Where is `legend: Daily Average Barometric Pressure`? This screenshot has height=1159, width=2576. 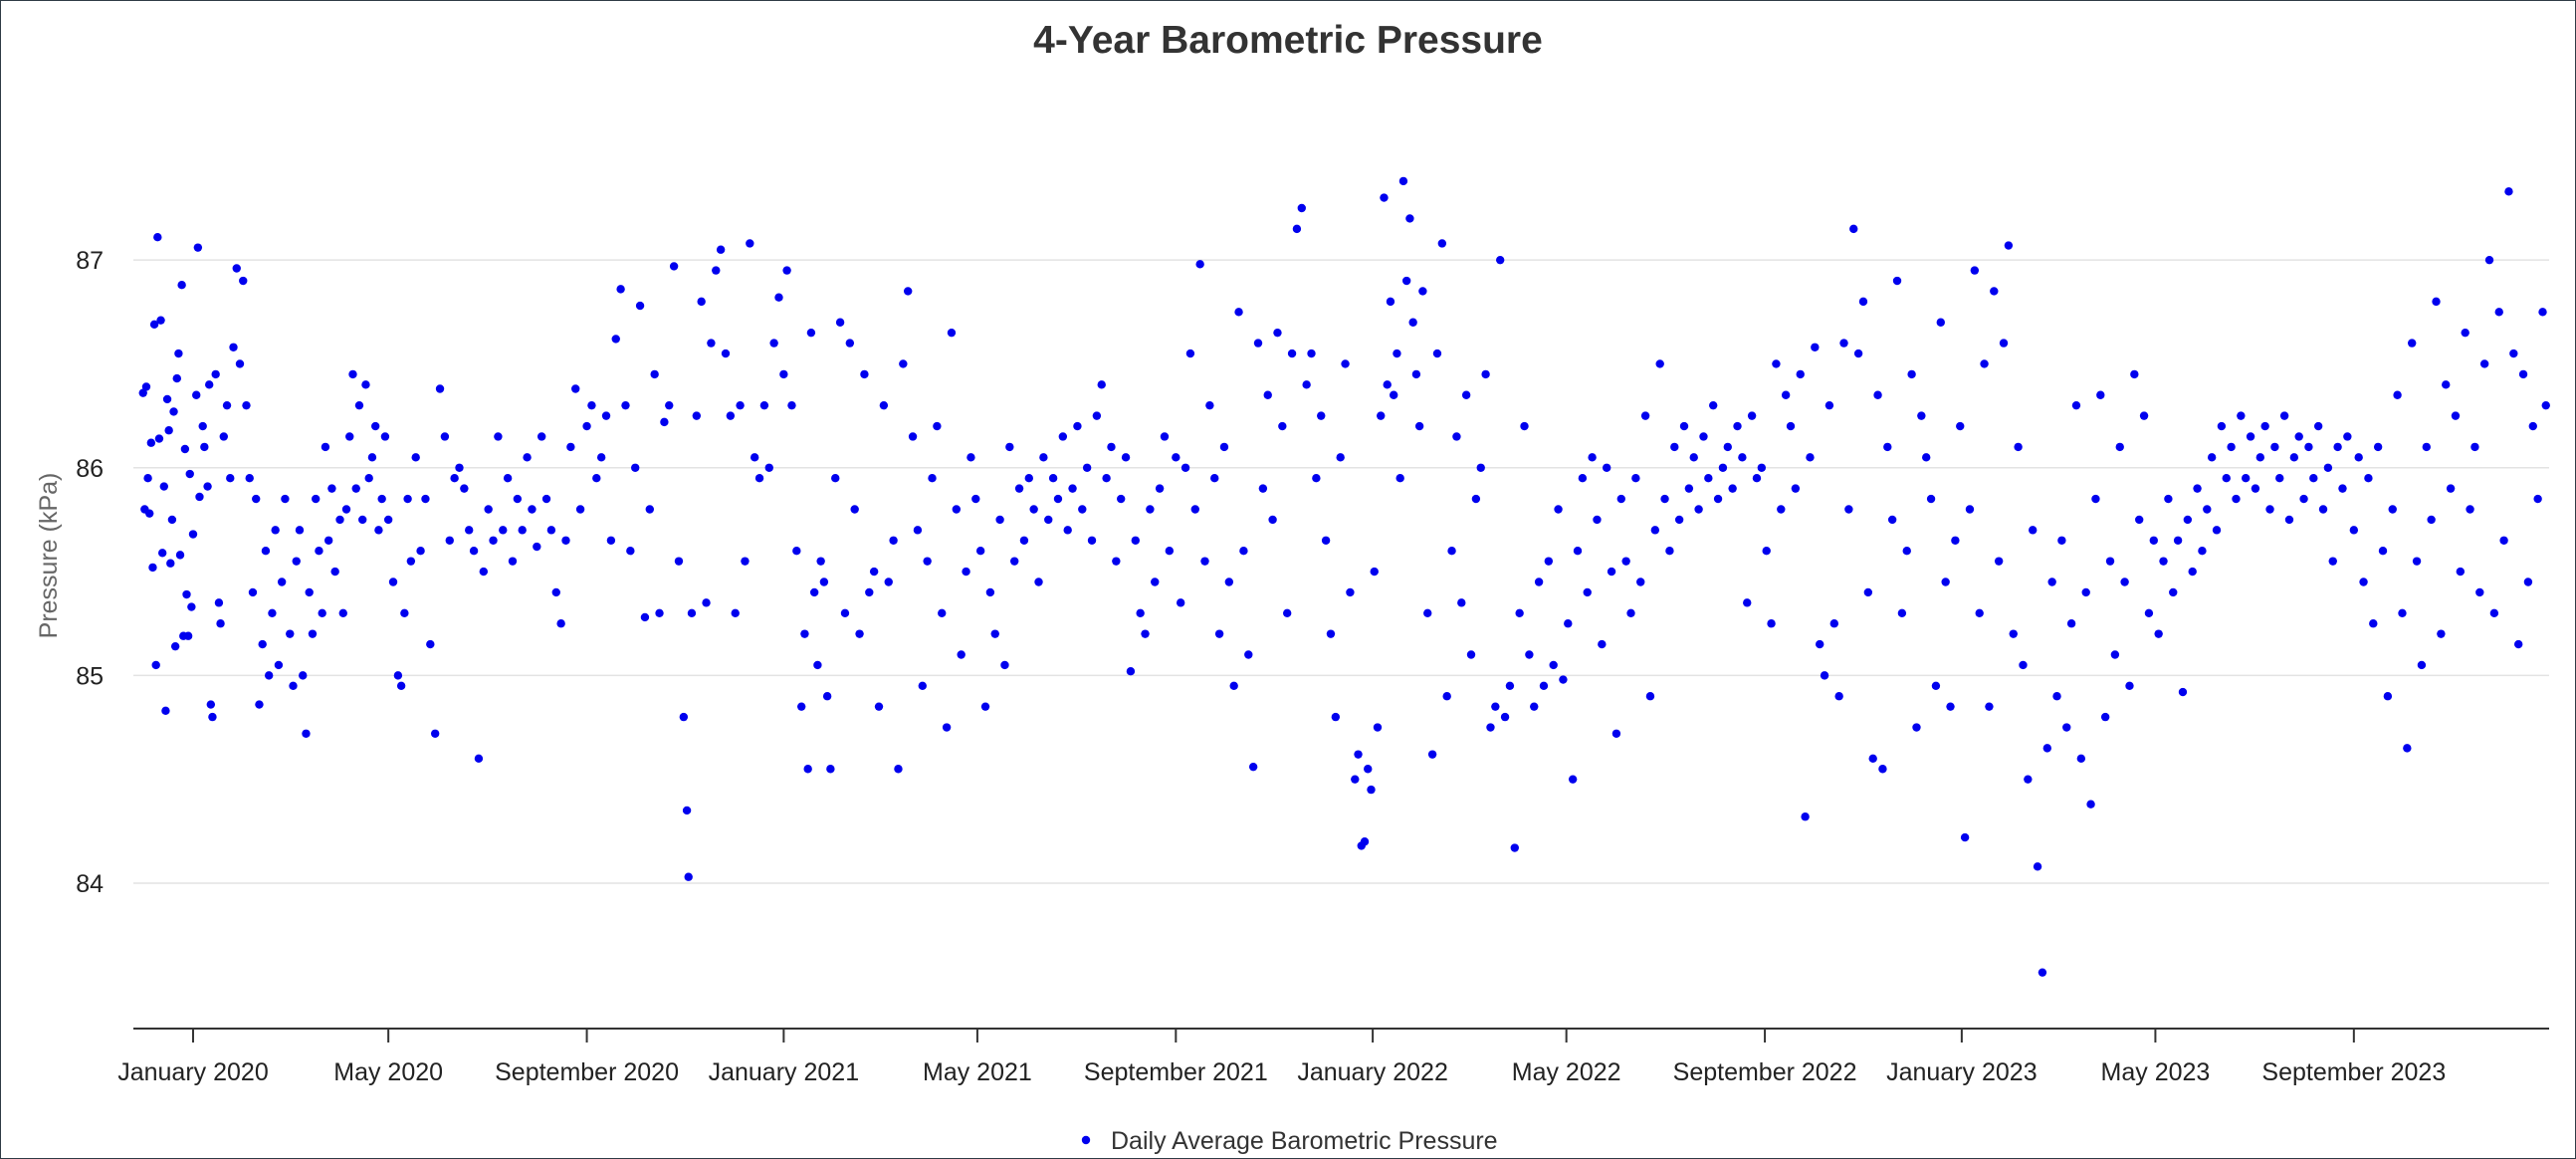 legend: Daily Average Barometric Pressure is located at coordinates (1289, 1141).